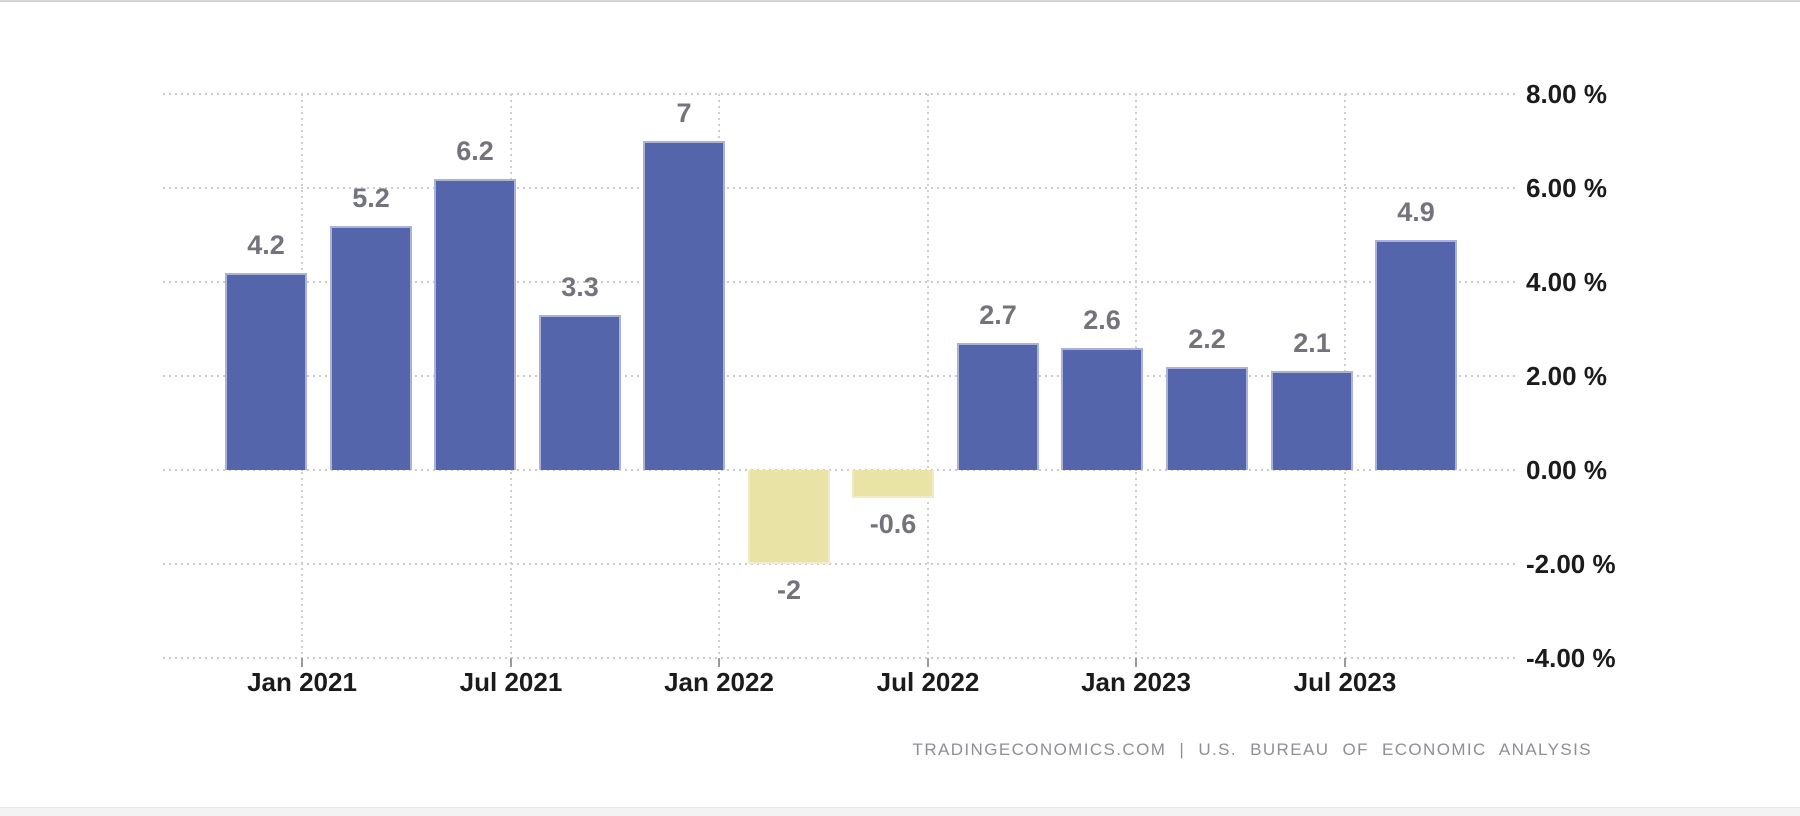  Describe the element at coordinates (1566, 470) in the screenshot. I see `y-axis-tick-label: 0.00 %` at that location.